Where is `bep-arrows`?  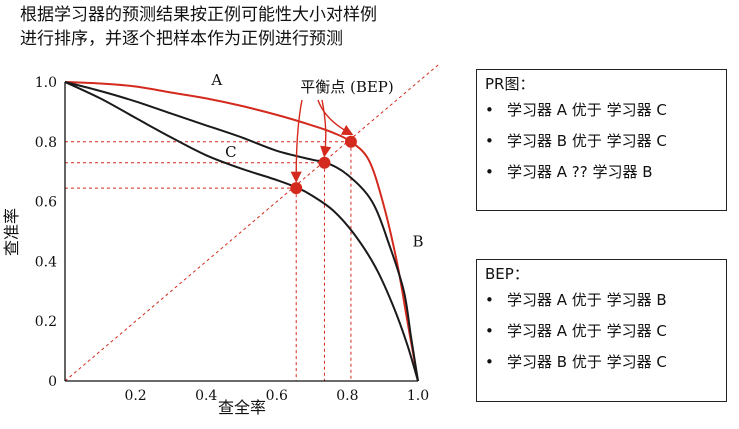
bep-arrows is located at coordinates (322, 141).